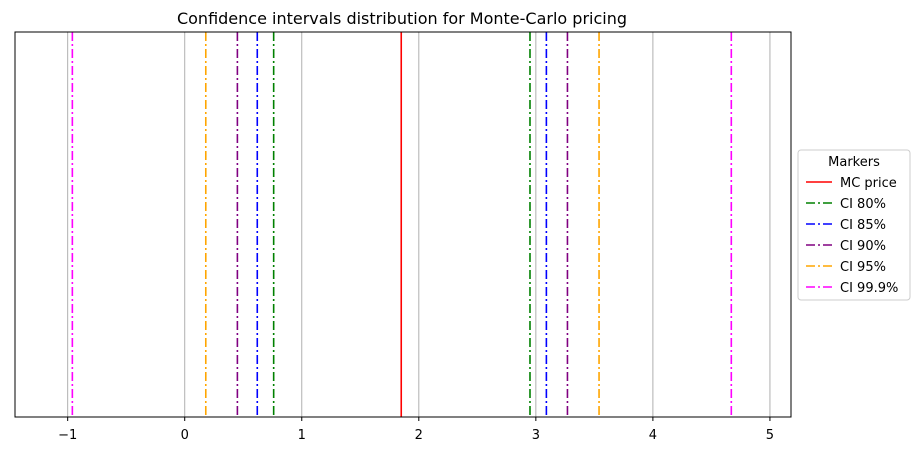 The image size is (919, 451). Describe the element at coordinates (185, 435) in the screenshot. I see `x-tick-label: 0` at that location.